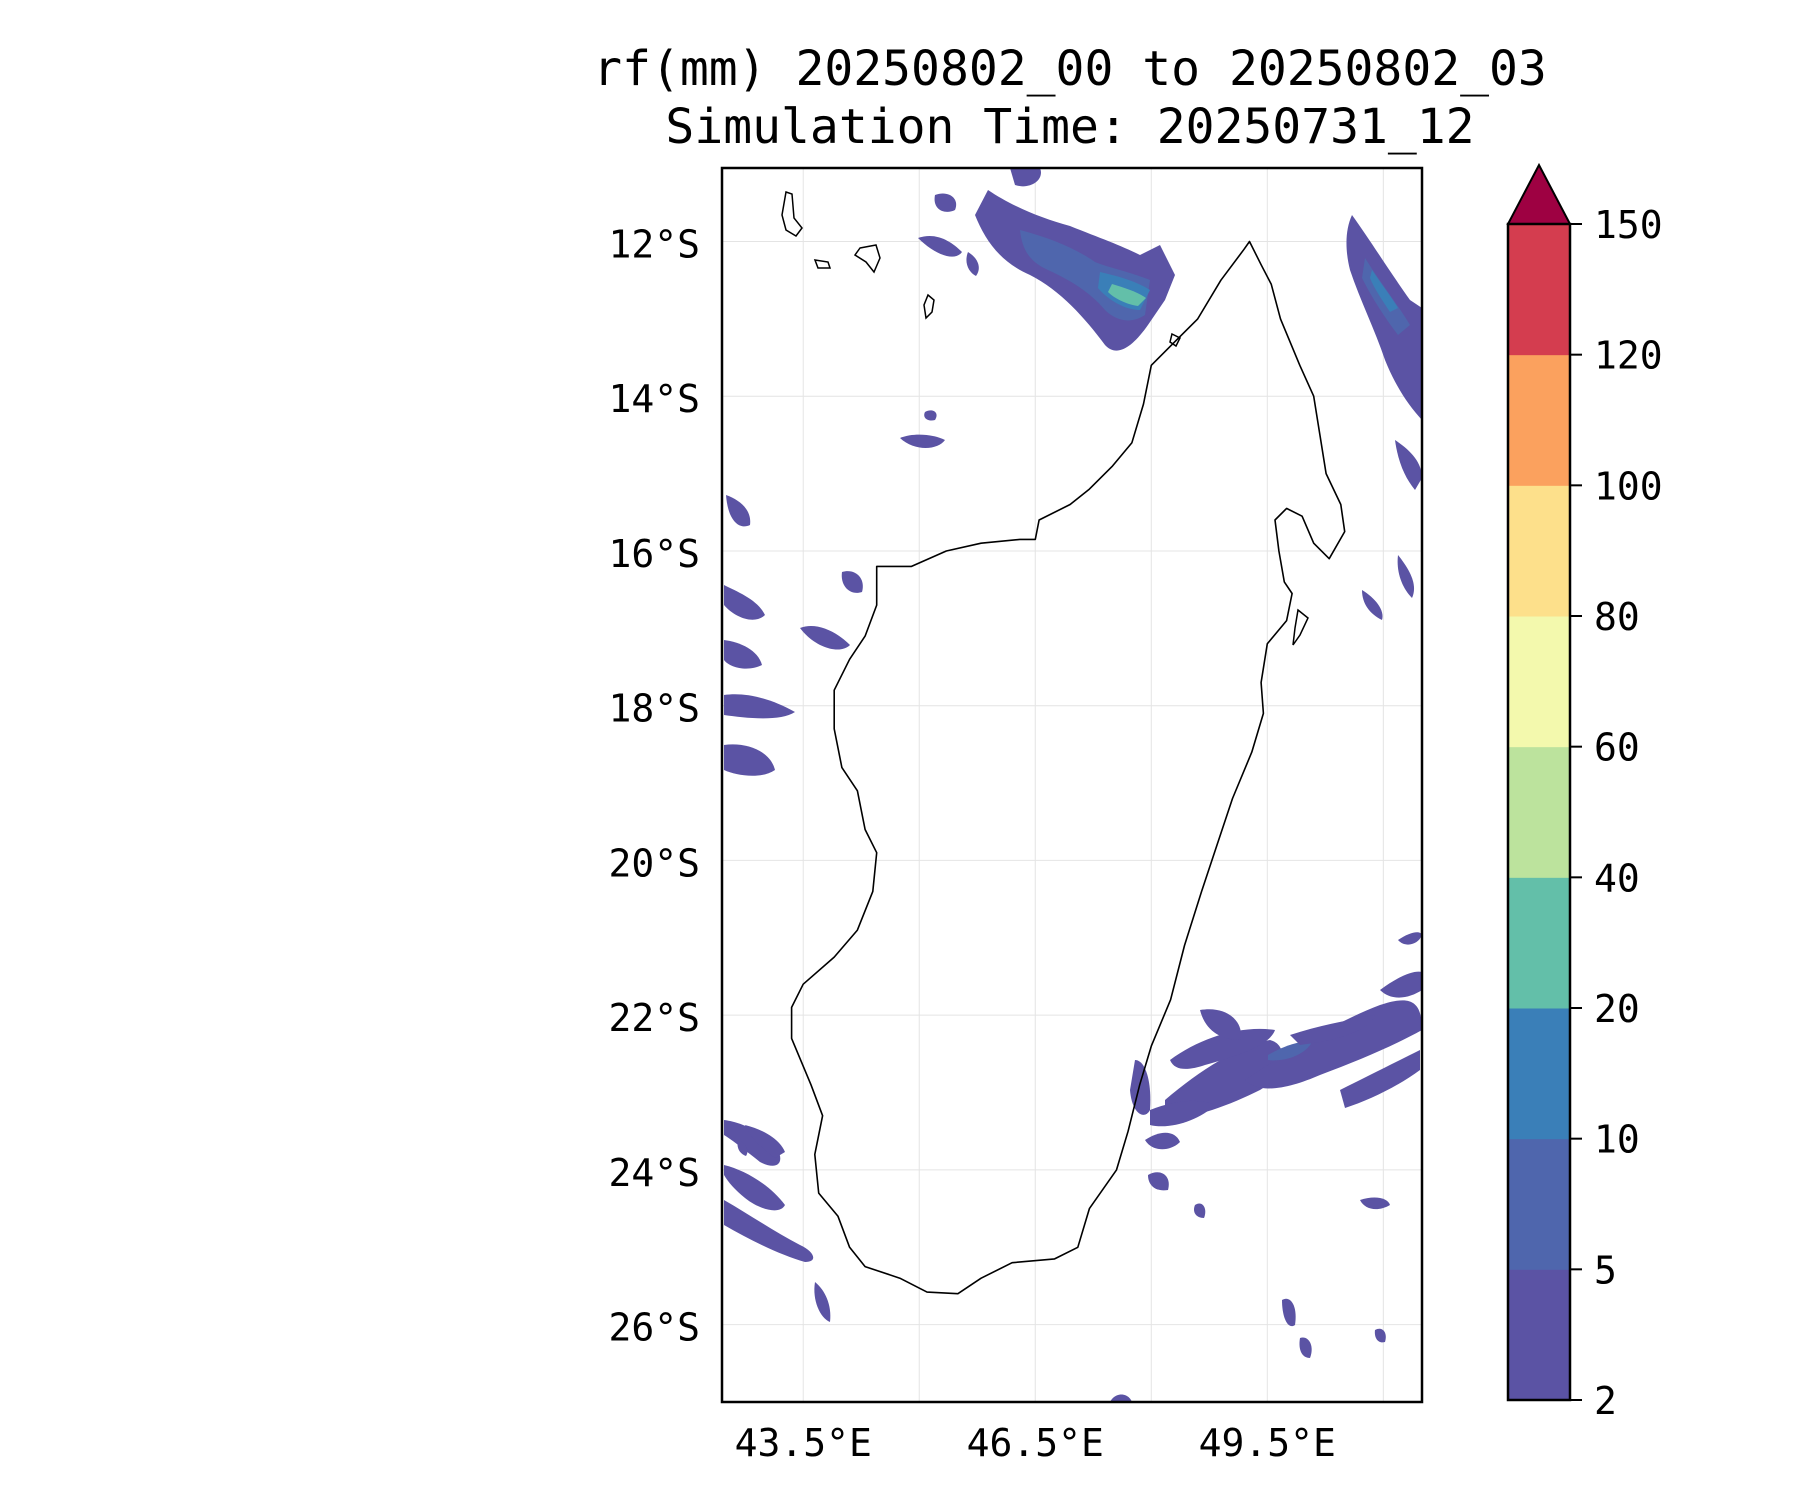 This screenshot has width=1800, height=1500. What do you see at coordinates (1617, 1140) in the screenshot?
I see `colorbar-tick-label: 10` at bounding box center [1617, 1140].